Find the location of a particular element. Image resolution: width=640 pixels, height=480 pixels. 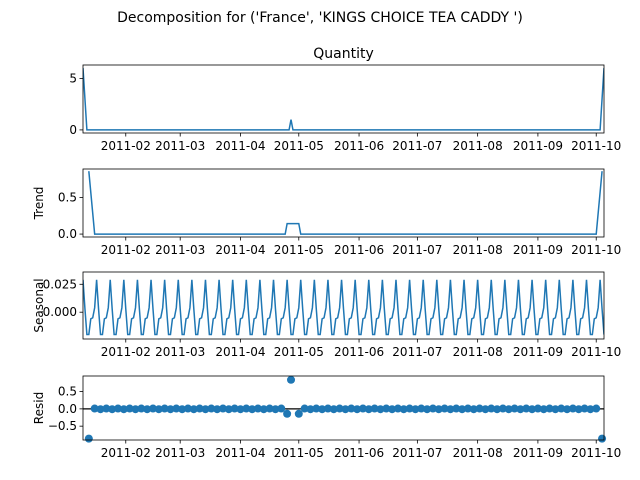

series-line is located at coordinates (343, 99).